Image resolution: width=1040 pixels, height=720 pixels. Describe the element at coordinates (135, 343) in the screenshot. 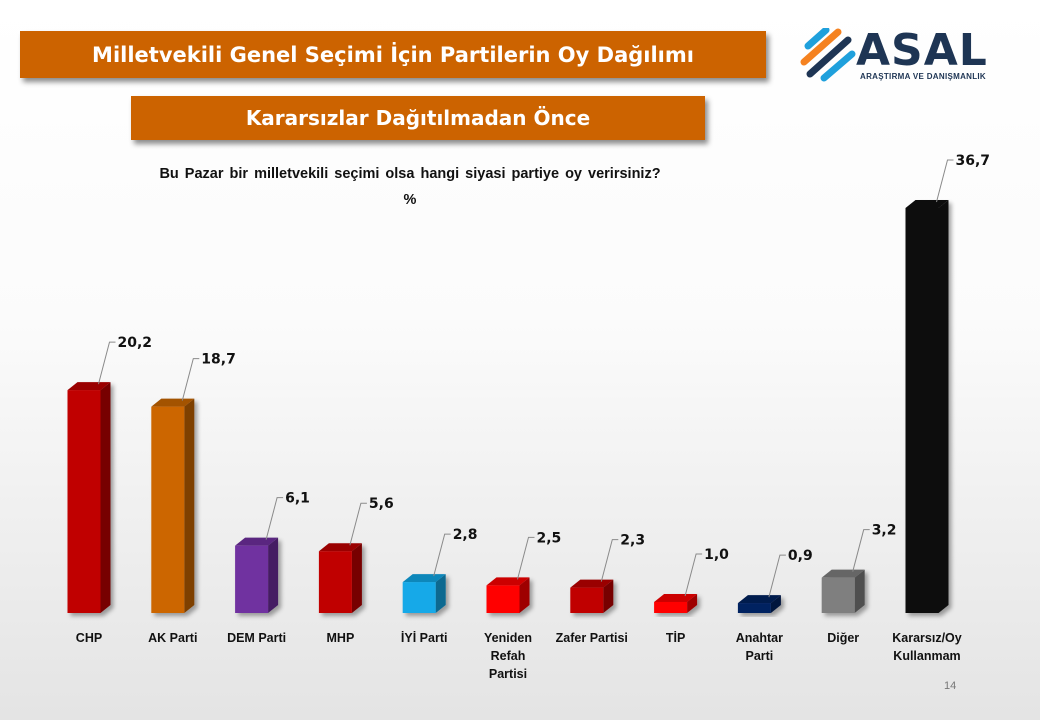

I see `data-label: 20,2` at that location.